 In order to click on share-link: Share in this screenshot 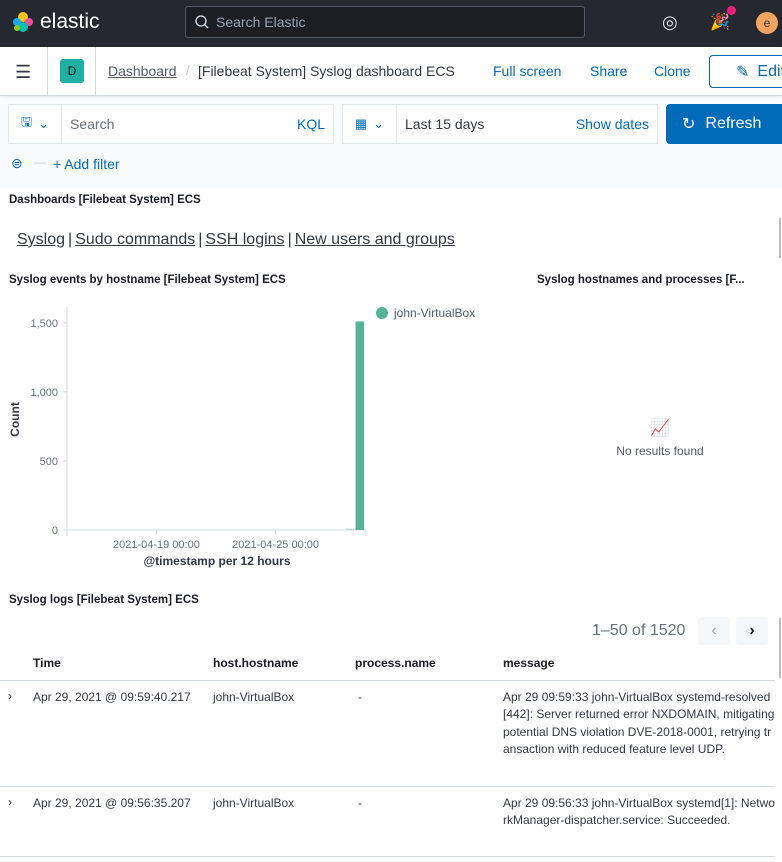, I will do `click(609, 71)`.